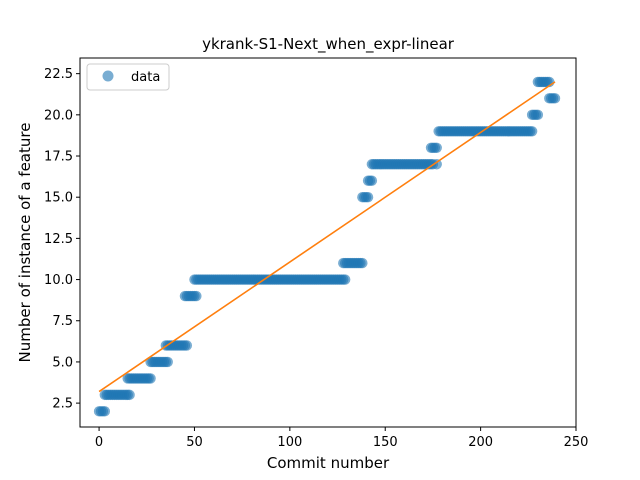 The width and height of the screenshot is (640, 480). I want to click on x-tick-label: 200, so click(480, 442).